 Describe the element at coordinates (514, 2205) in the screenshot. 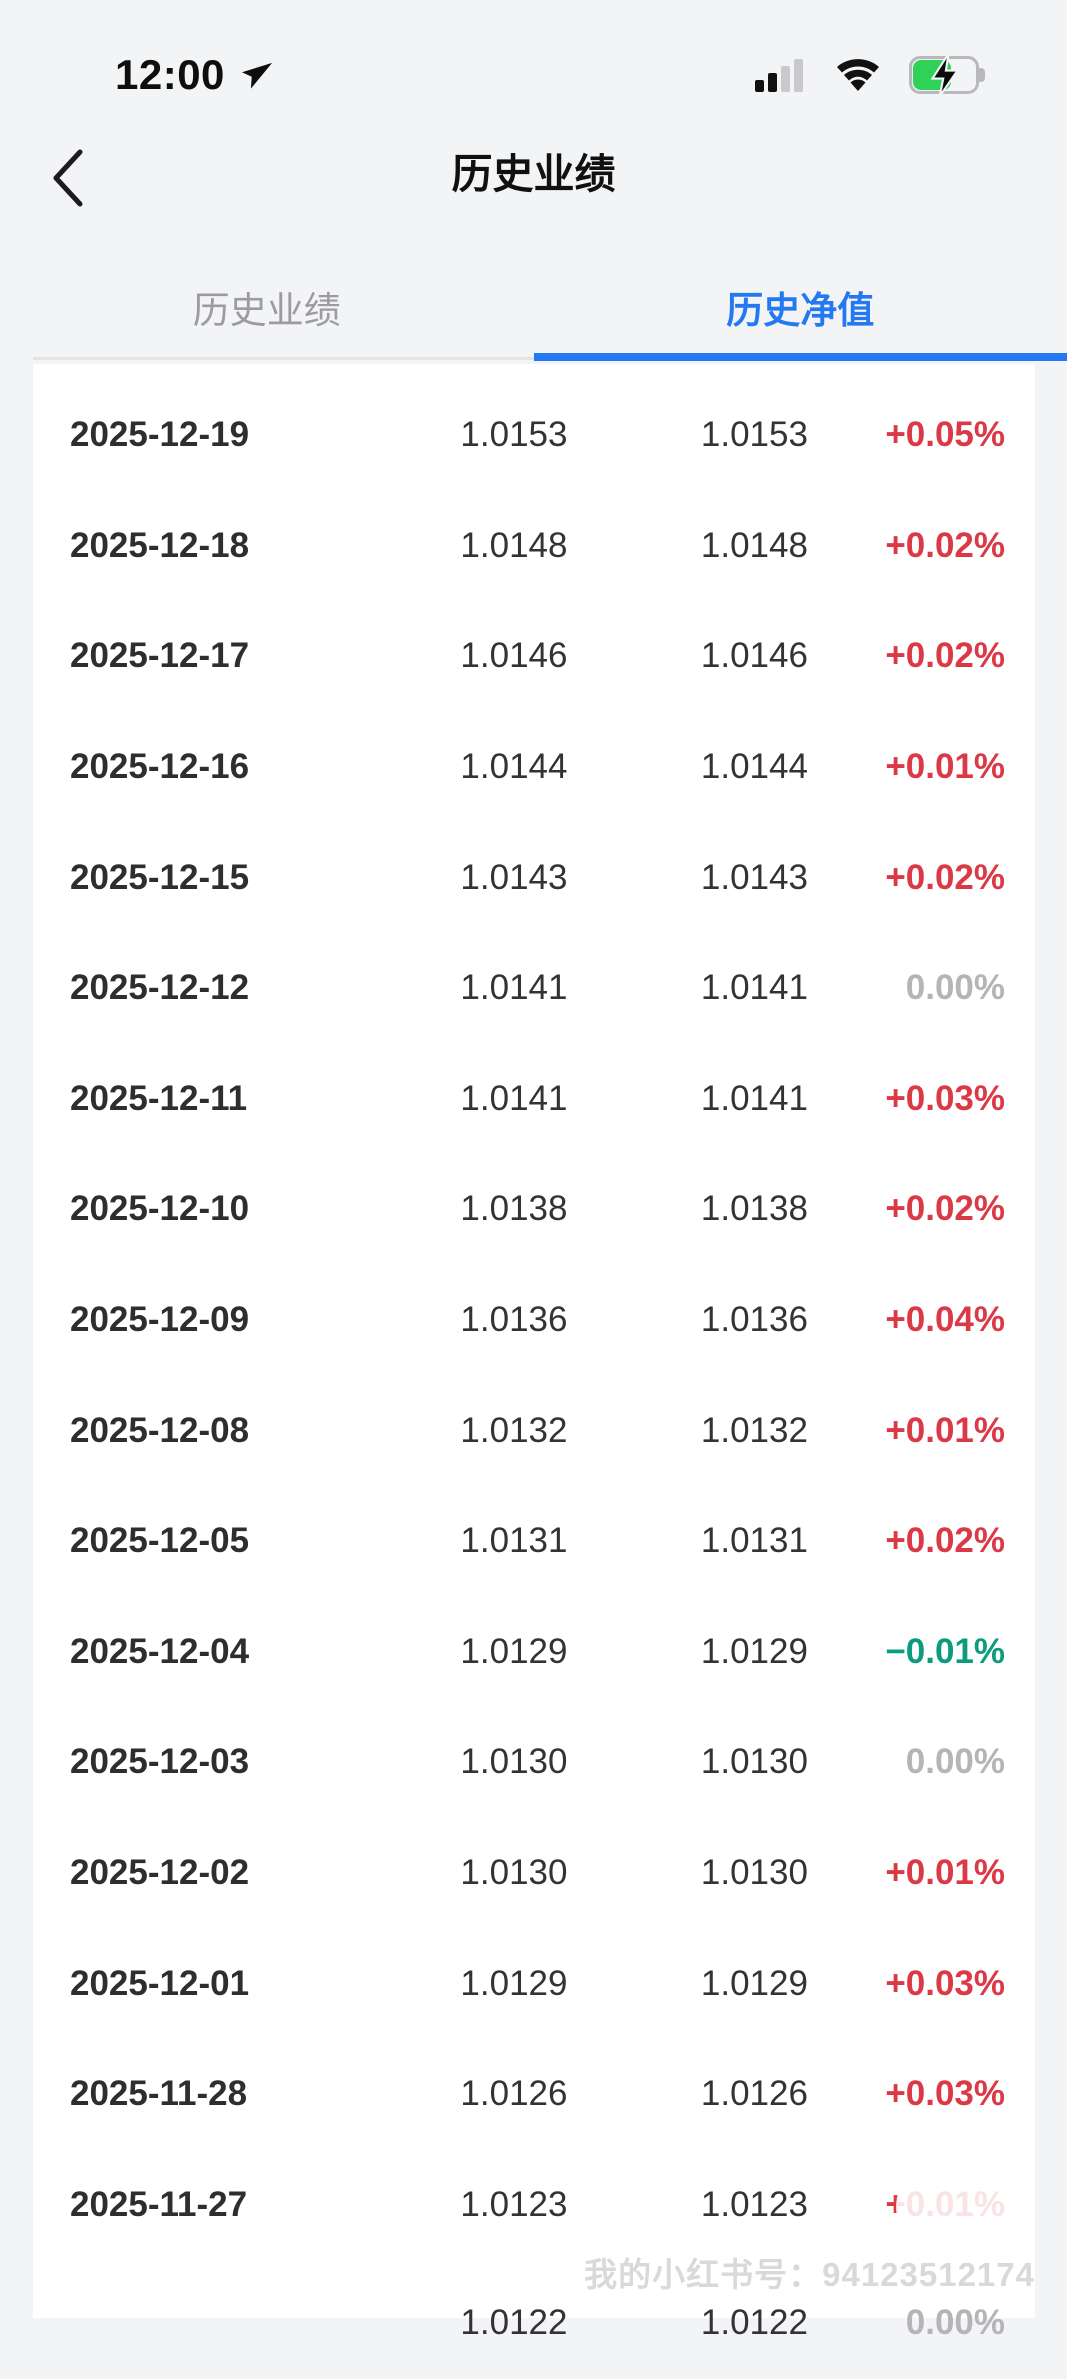

I see `table-cell-net-value: 1.0123` at that location.